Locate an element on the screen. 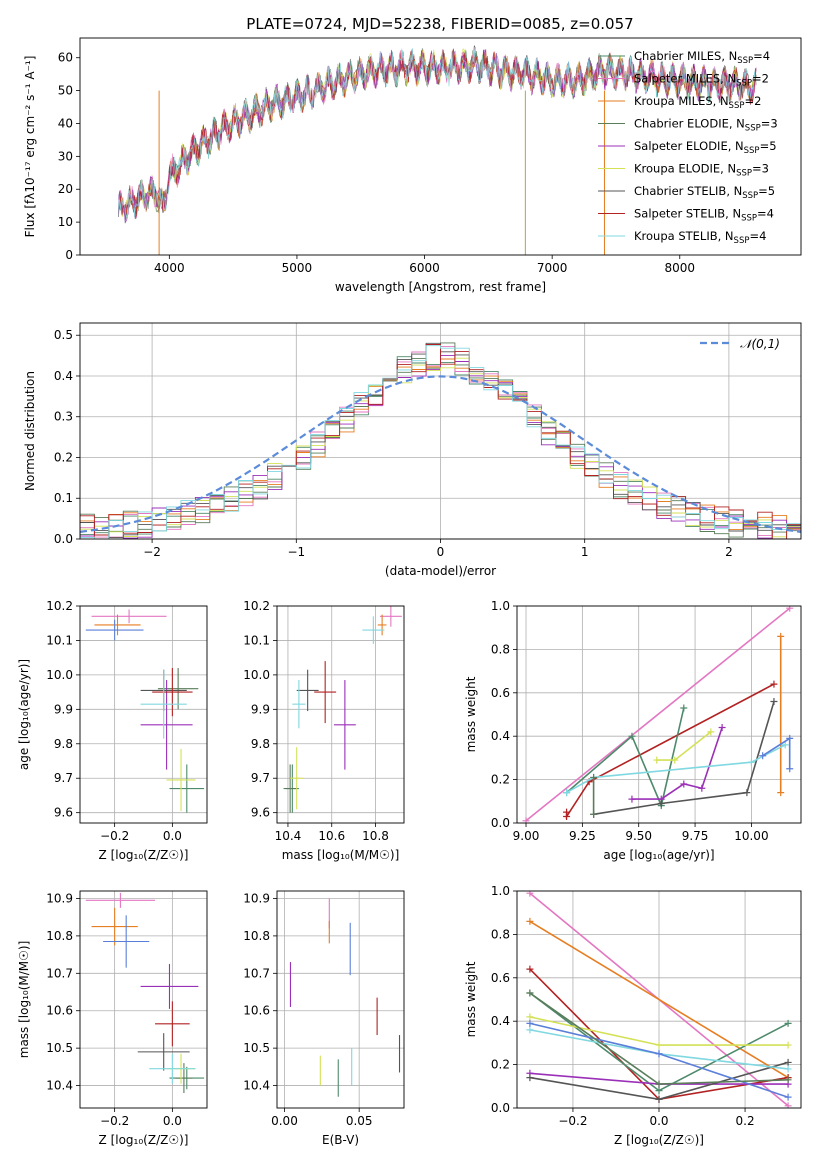  y-tick-label: 9.7 is located at coordinates (63, 778).